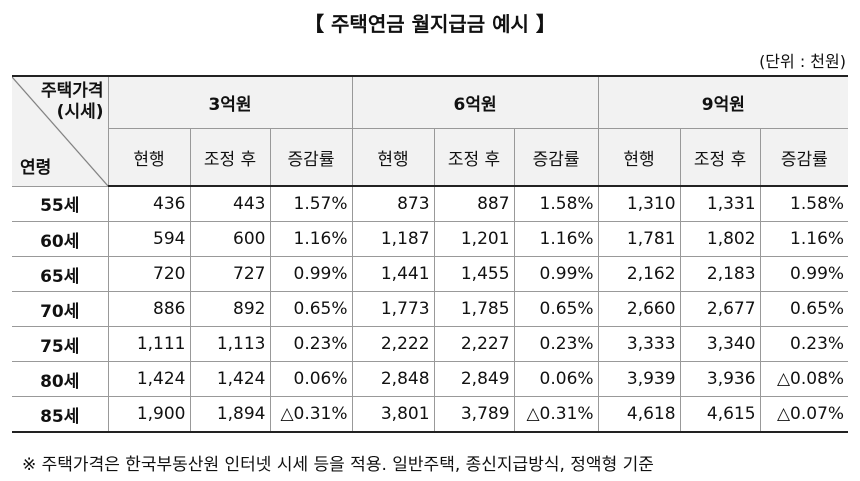  I want to click on value-cell: 727, so click(230, 274).